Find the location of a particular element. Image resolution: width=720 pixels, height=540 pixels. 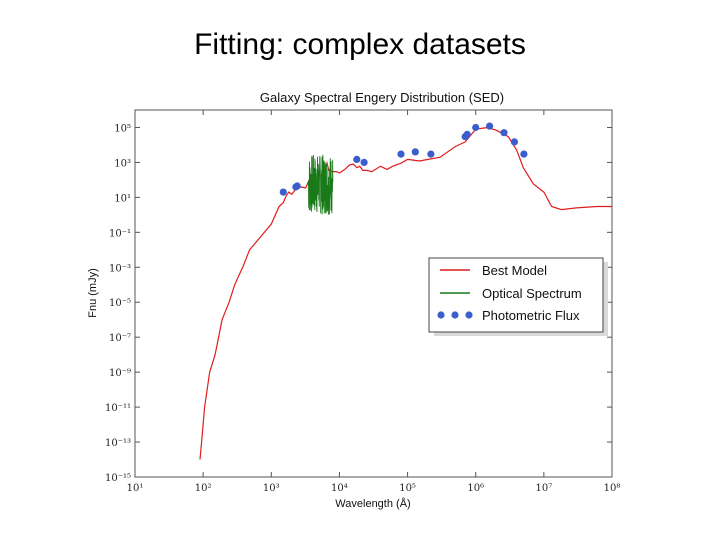

x-tick-label: 10¹ is located at coordinates (135, 488).